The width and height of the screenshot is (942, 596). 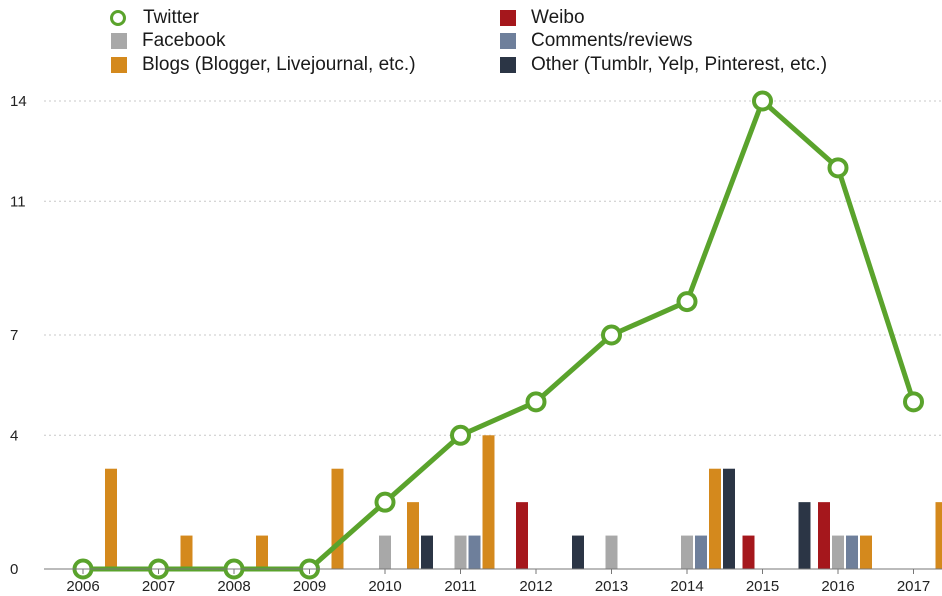 What do you see at coordinates (611, 552) in the screenshot?
I see `bar-facebook-2013` at bounding box center [611, 552].